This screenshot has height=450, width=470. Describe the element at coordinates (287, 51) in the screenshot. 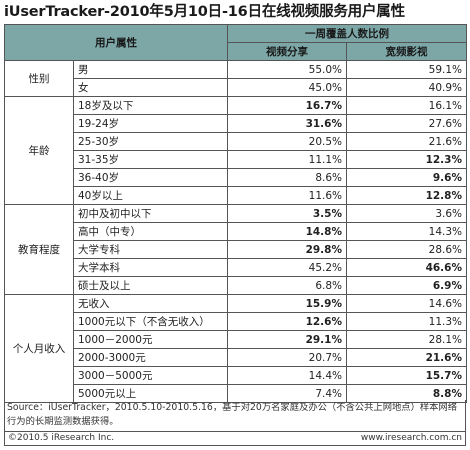

I see `header-video-sharing: 视频分享` at that location.